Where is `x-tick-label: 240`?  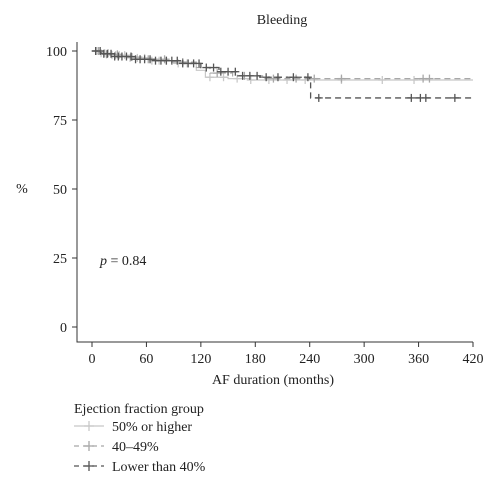 x-tick-label: 240 is located at coordinates (309, 359).